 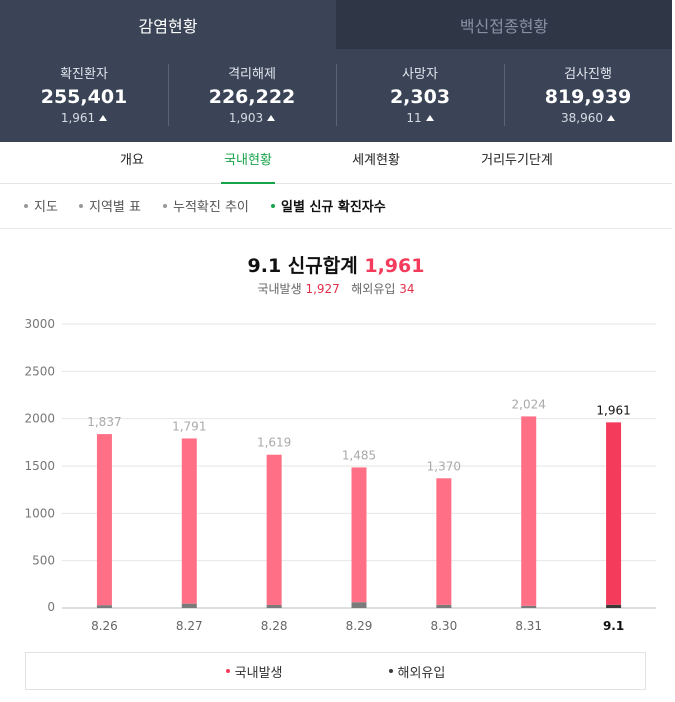 I want to click on stat-value: 226,222, so click(x=252, y=97).